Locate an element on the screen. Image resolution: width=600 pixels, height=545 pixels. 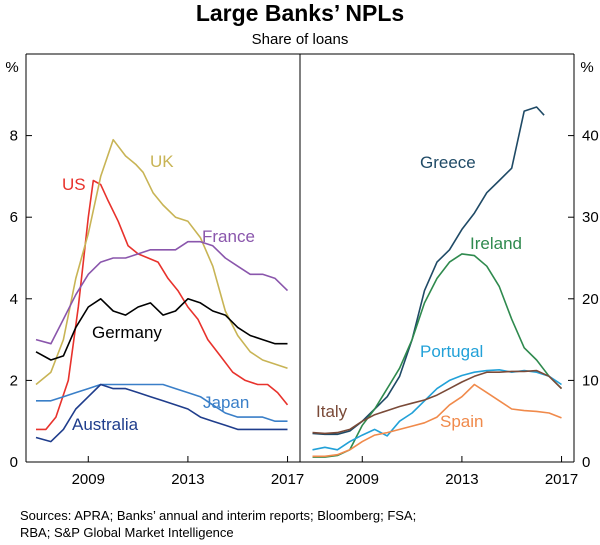
y-tick-label-left: 6 is located at coordinates (14, 217).